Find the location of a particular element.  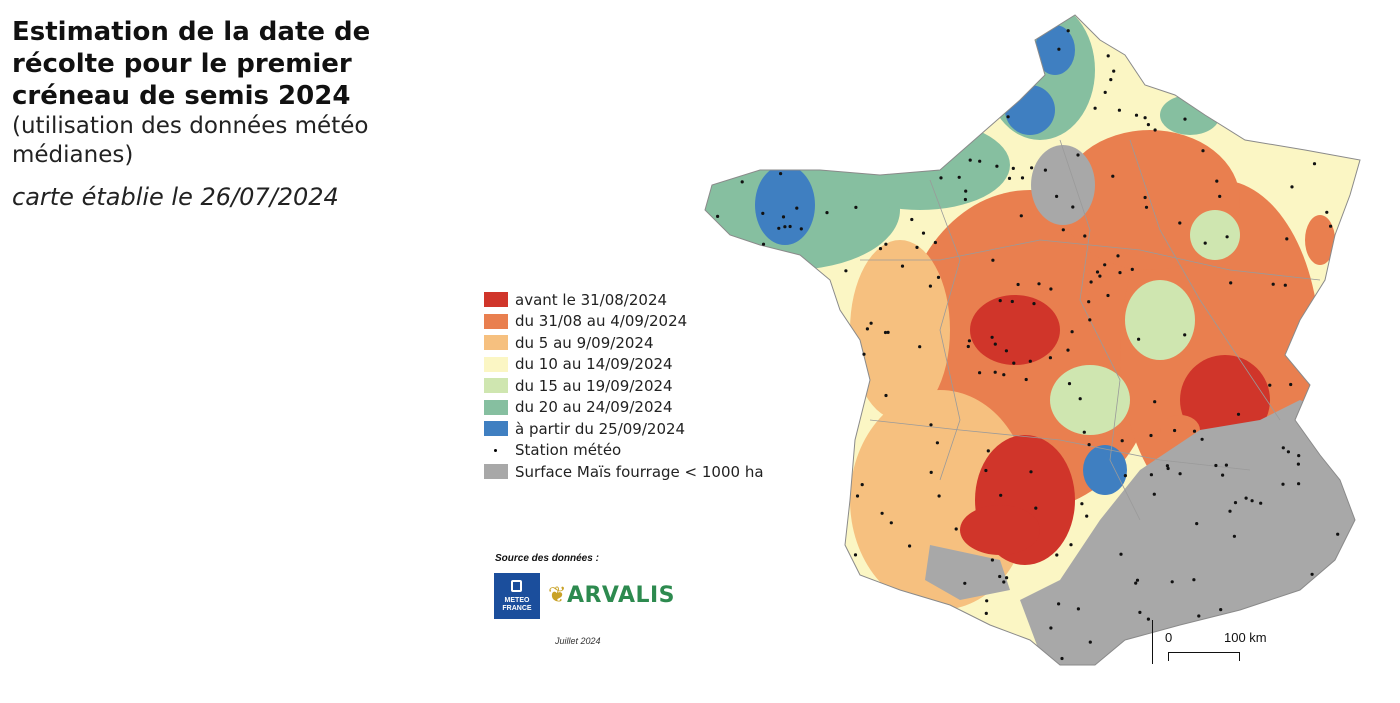

zone-southwest-peach is located at coordinates (940, 500).